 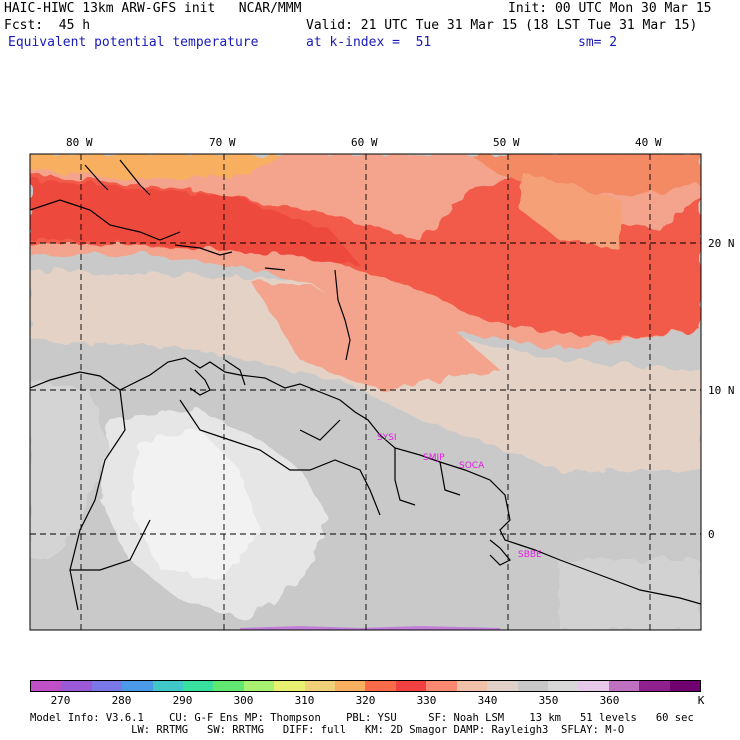 I want to click on init-time: Init: 00 UTC Mon 30 Mar 15, so click(x=610, y=8).